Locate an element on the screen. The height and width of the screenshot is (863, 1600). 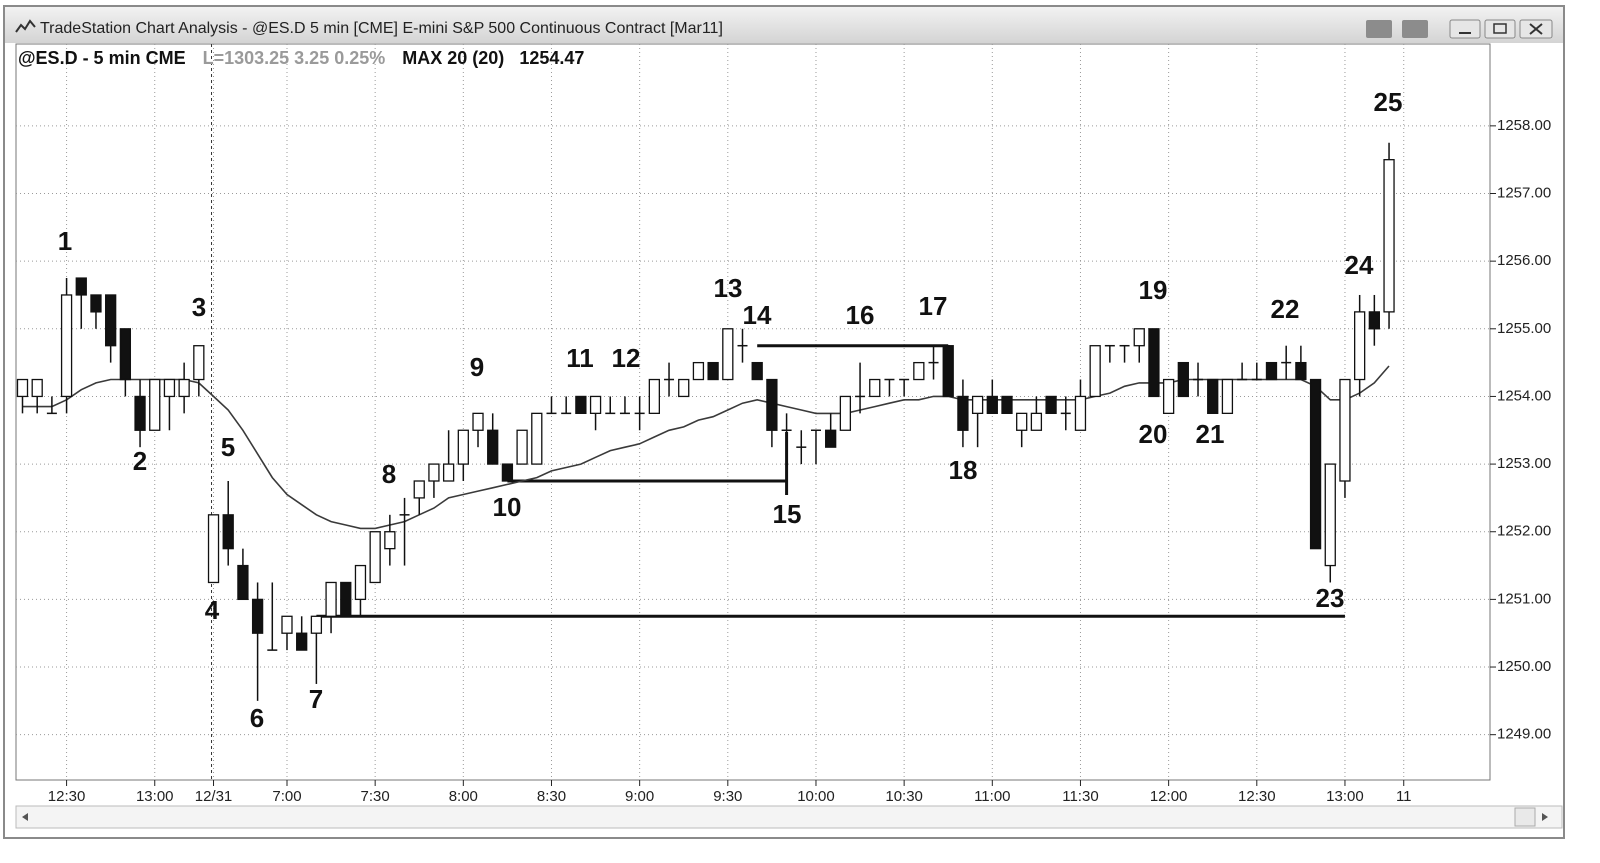
close-icon is located at coordinates (1536, 29).